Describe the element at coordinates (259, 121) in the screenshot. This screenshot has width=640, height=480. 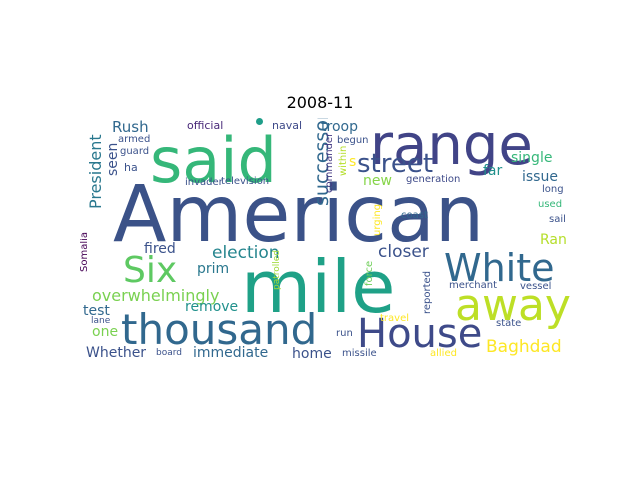
I see `bullet-dot` at that location.